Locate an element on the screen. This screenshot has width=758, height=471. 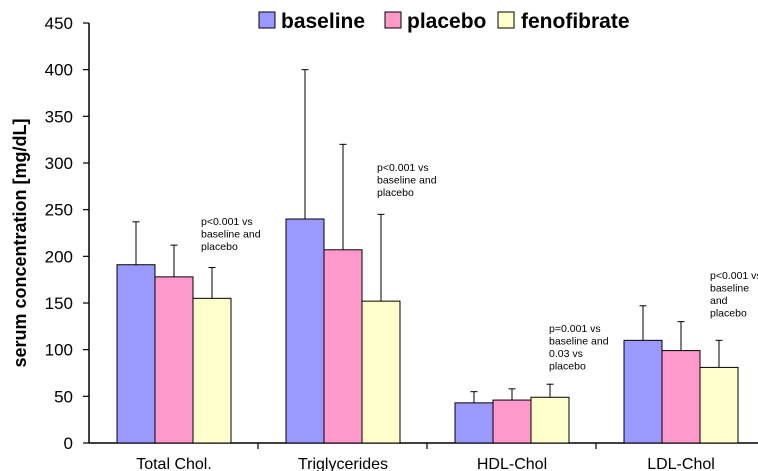
category-label: Triglycerides is located at coordinates (343, 463).